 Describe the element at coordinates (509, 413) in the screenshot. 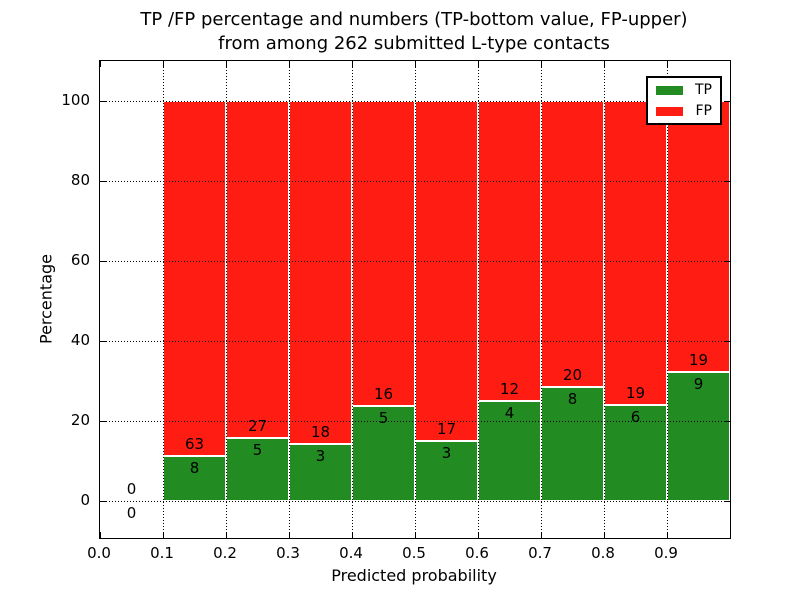

I see `tp-count-label: 4` at that location.